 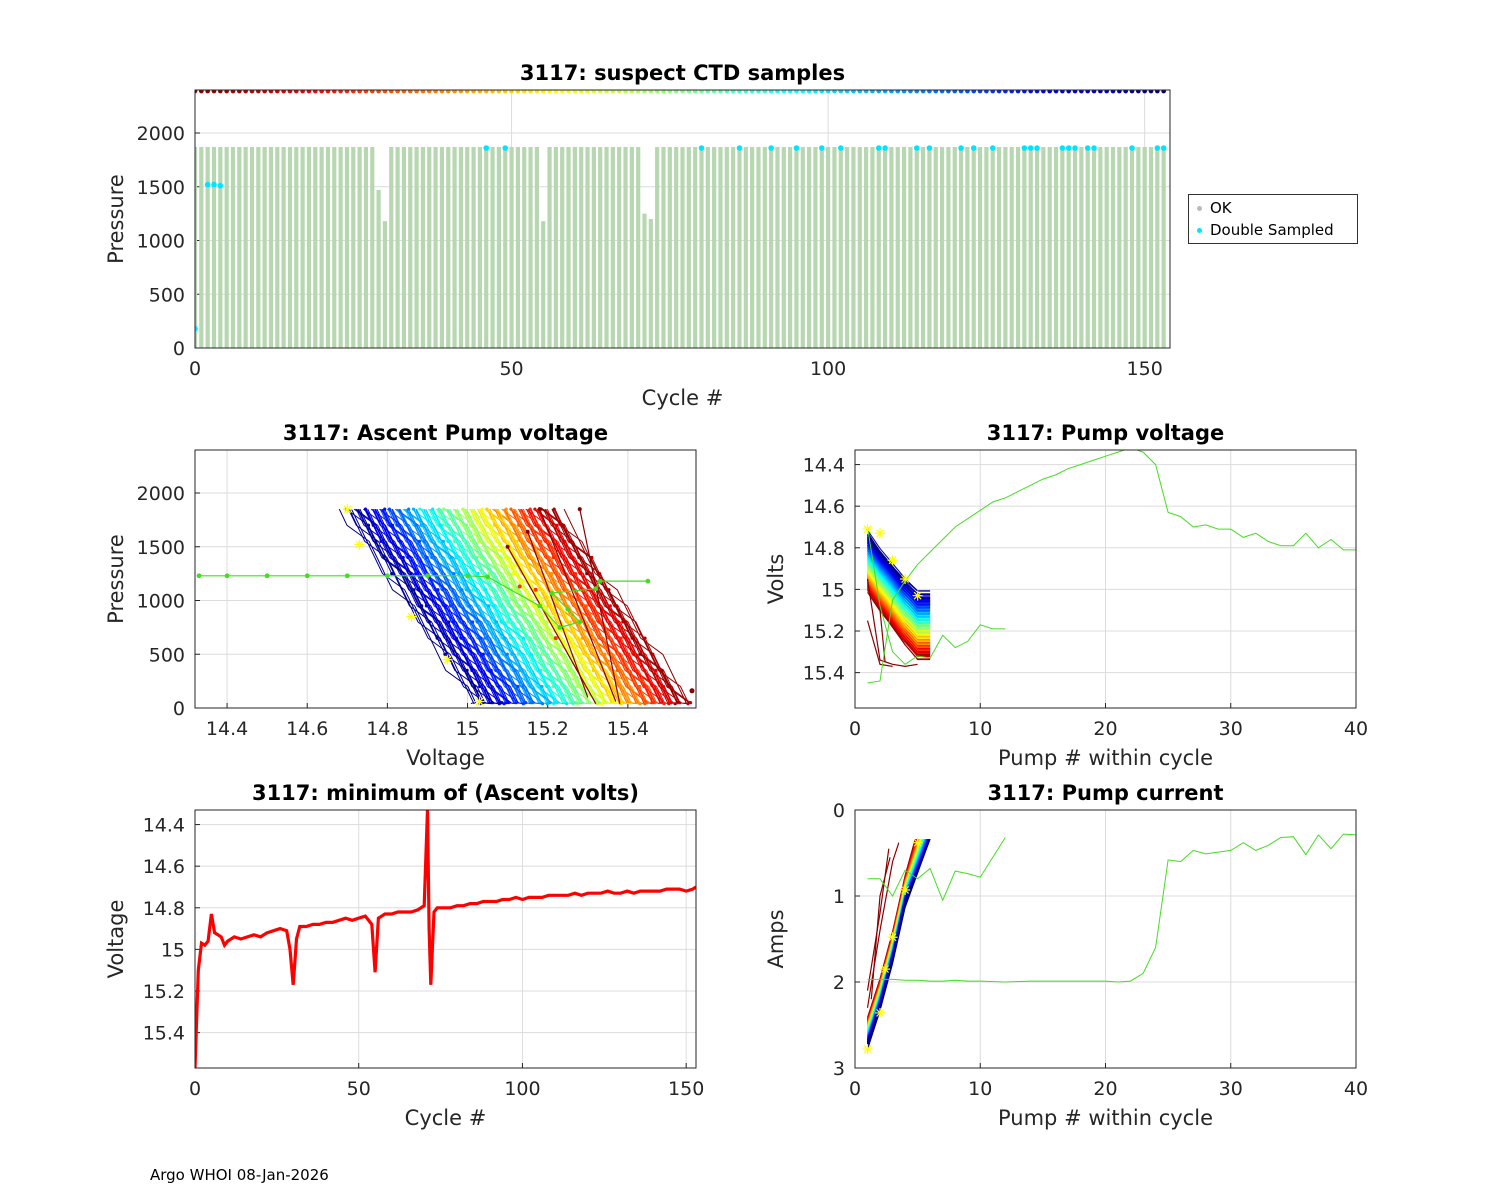 What do you see at coordinates (548, 729) in the screenshot?
I see `x-tick-label: 15.2` at bounding box center [548, 729].